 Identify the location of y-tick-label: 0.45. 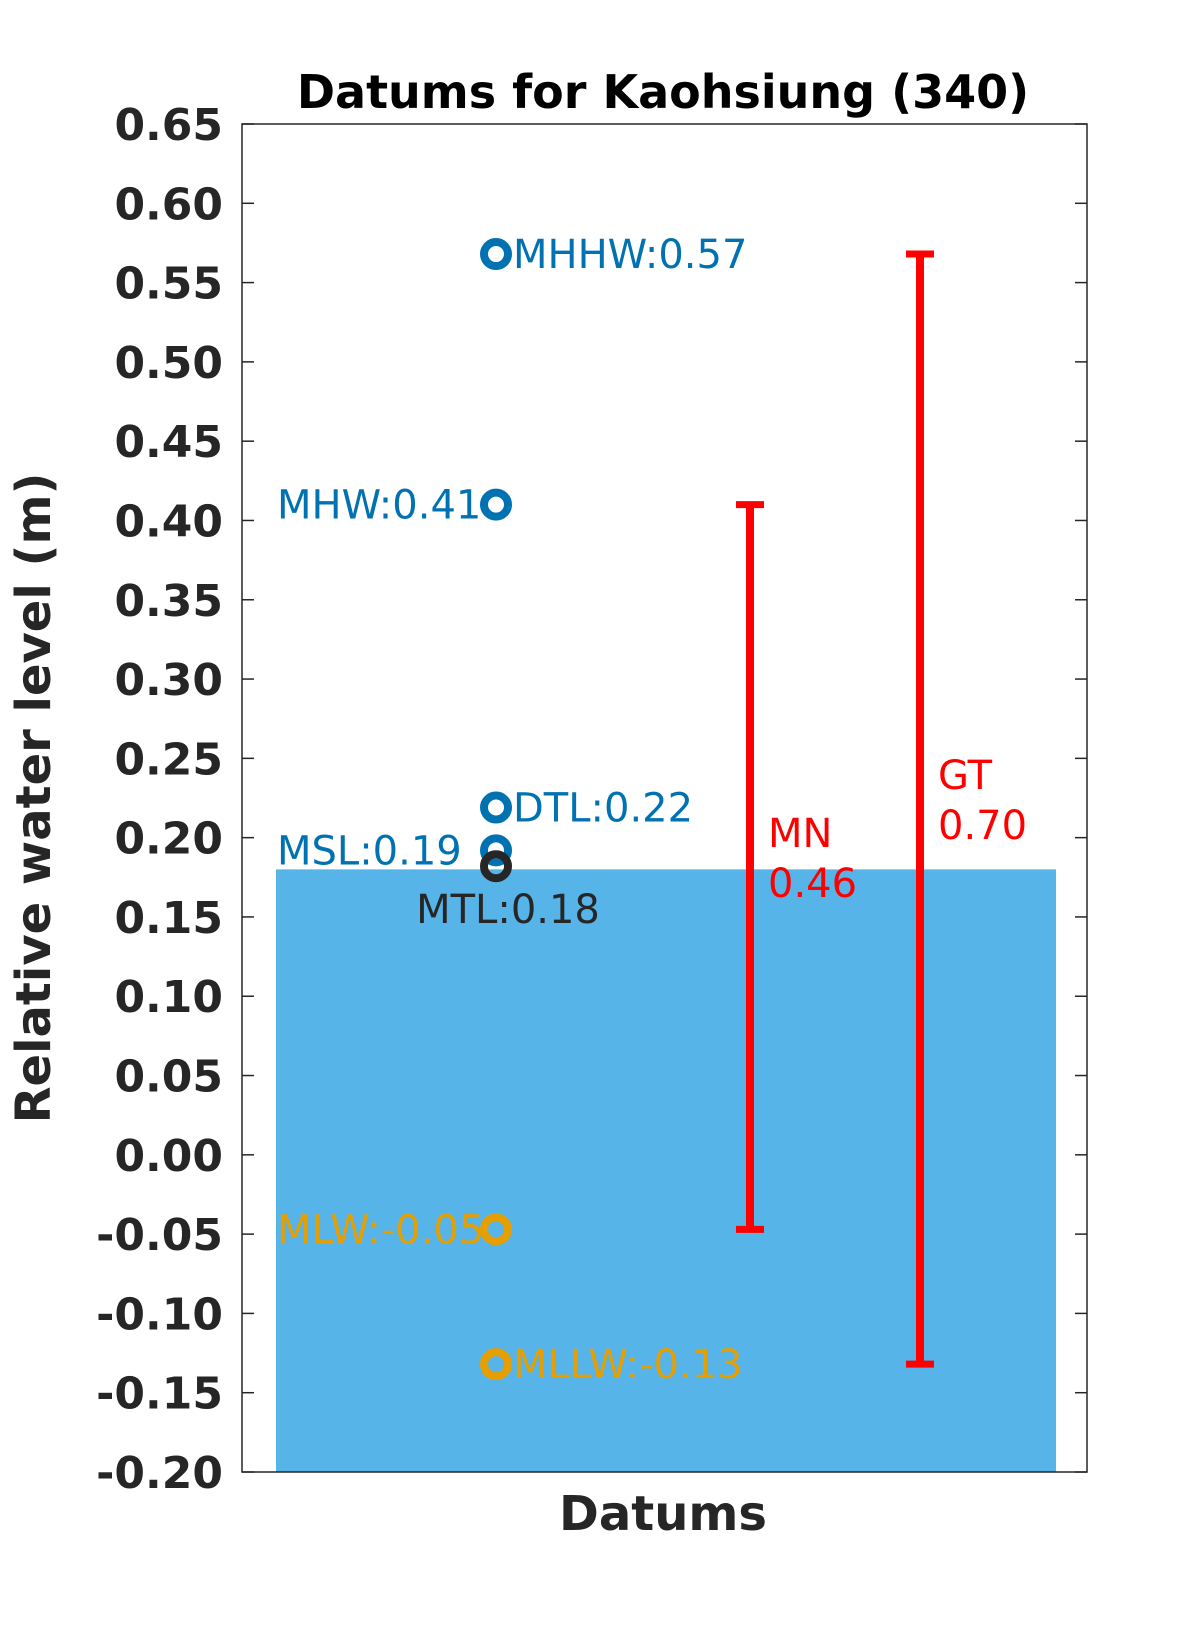
(168, 442).